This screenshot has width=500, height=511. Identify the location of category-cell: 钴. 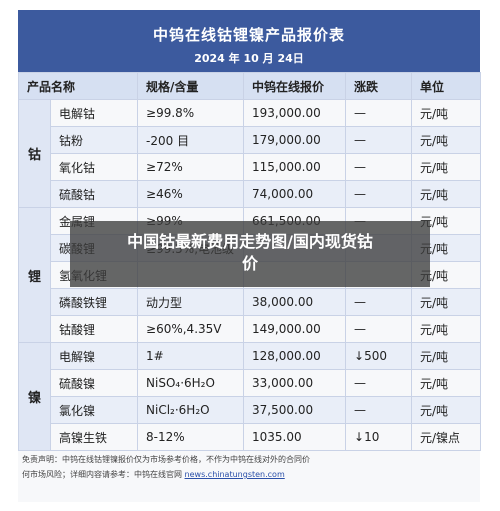
(34, 153).